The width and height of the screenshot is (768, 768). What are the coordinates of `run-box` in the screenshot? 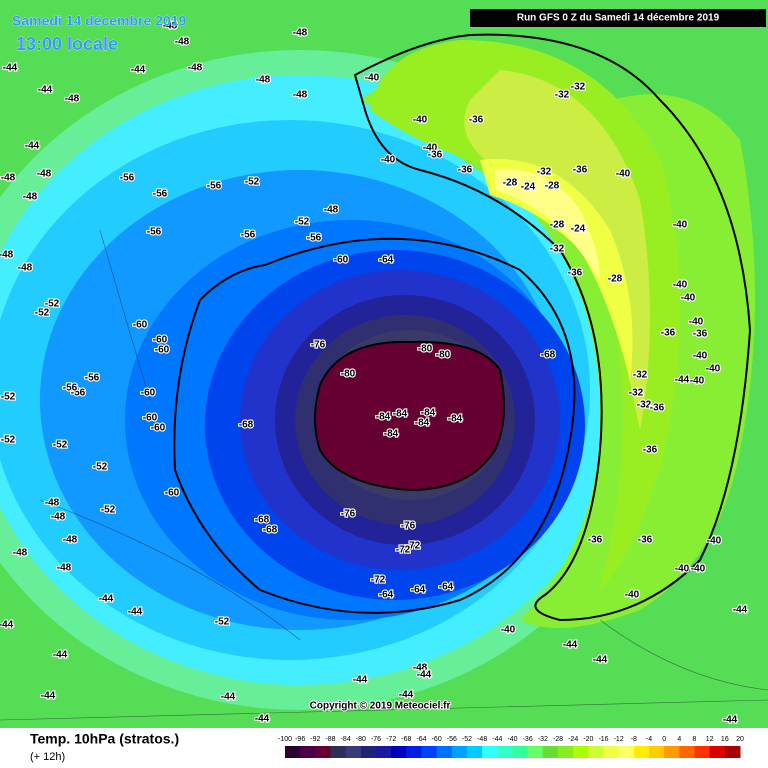 It's located at (618, 18).